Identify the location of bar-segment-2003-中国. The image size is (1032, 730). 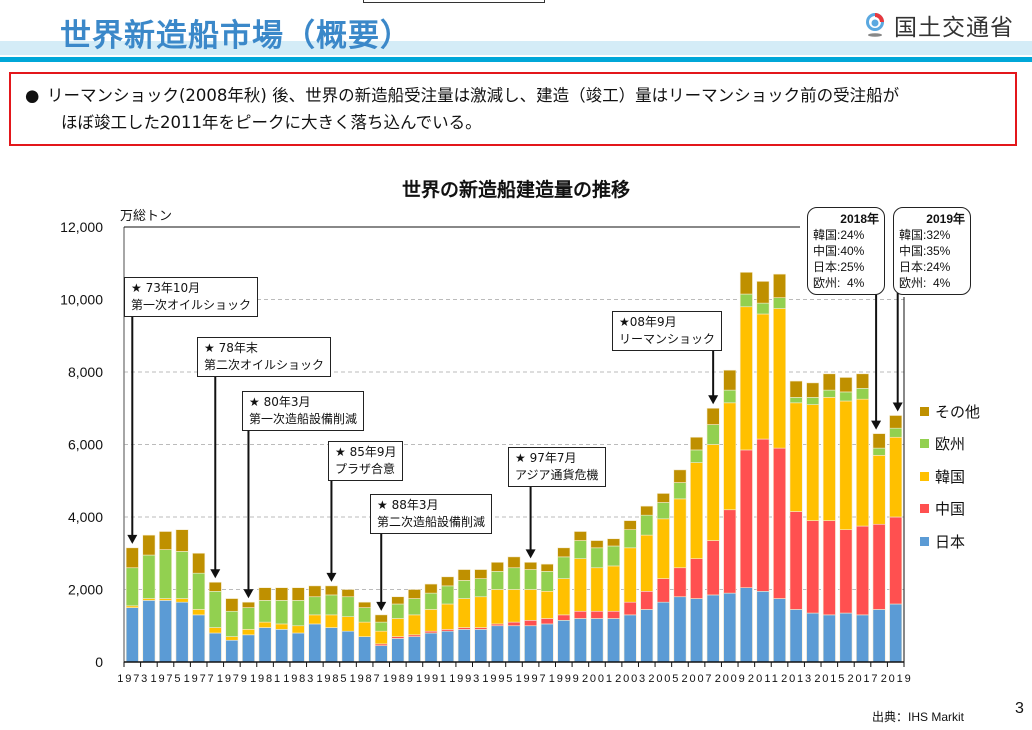
(630, 608).